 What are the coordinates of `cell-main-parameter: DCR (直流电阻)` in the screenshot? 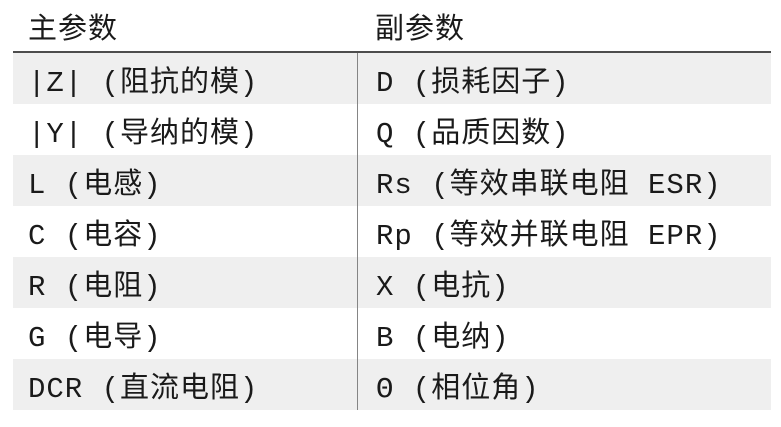 It's located at (143, 389).